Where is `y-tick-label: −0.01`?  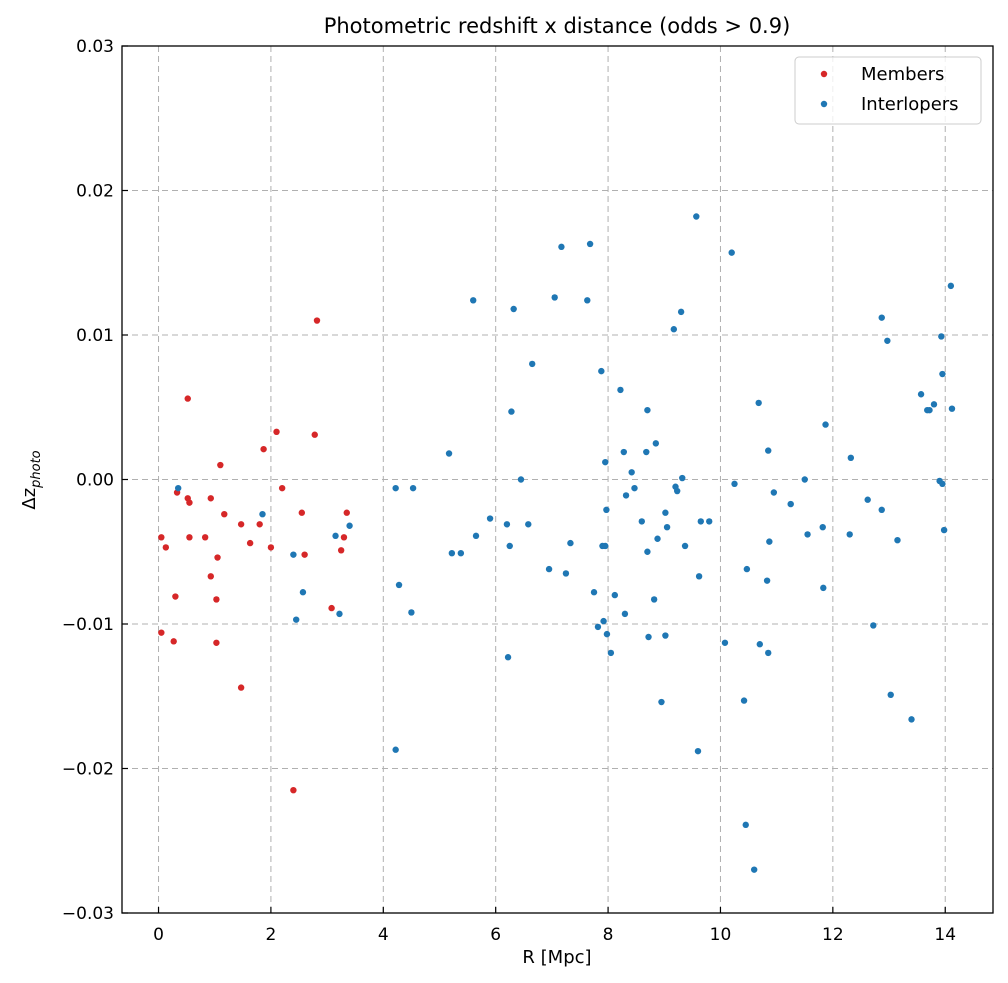
y-tick-label: −0.01 is located at coordinates (88, 625).